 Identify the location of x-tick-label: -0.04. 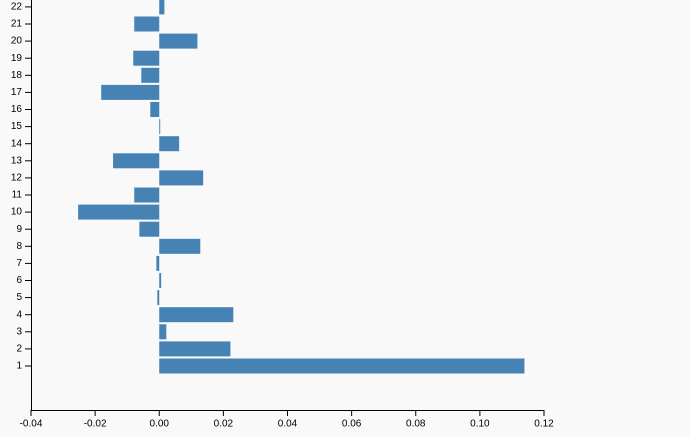
(31, 424).